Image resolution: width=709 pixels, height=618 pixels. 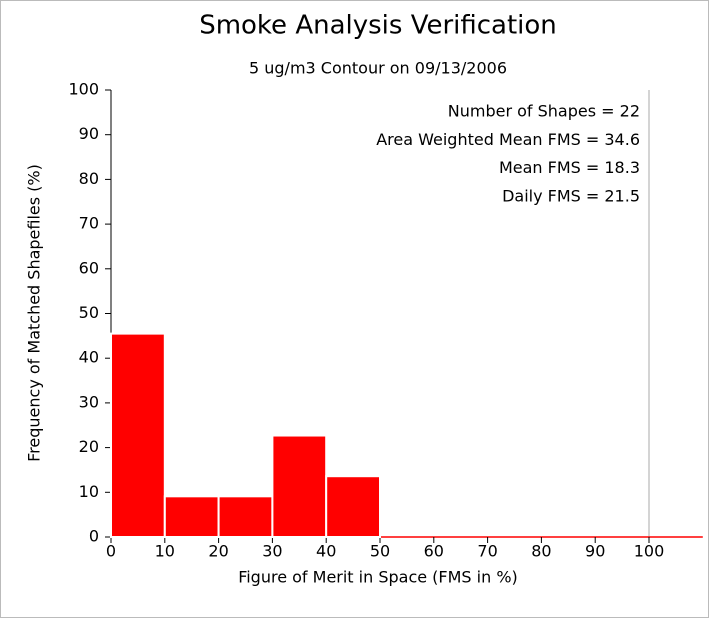 I want to click on y-tick-label: 50, so click(x=89, y=312).